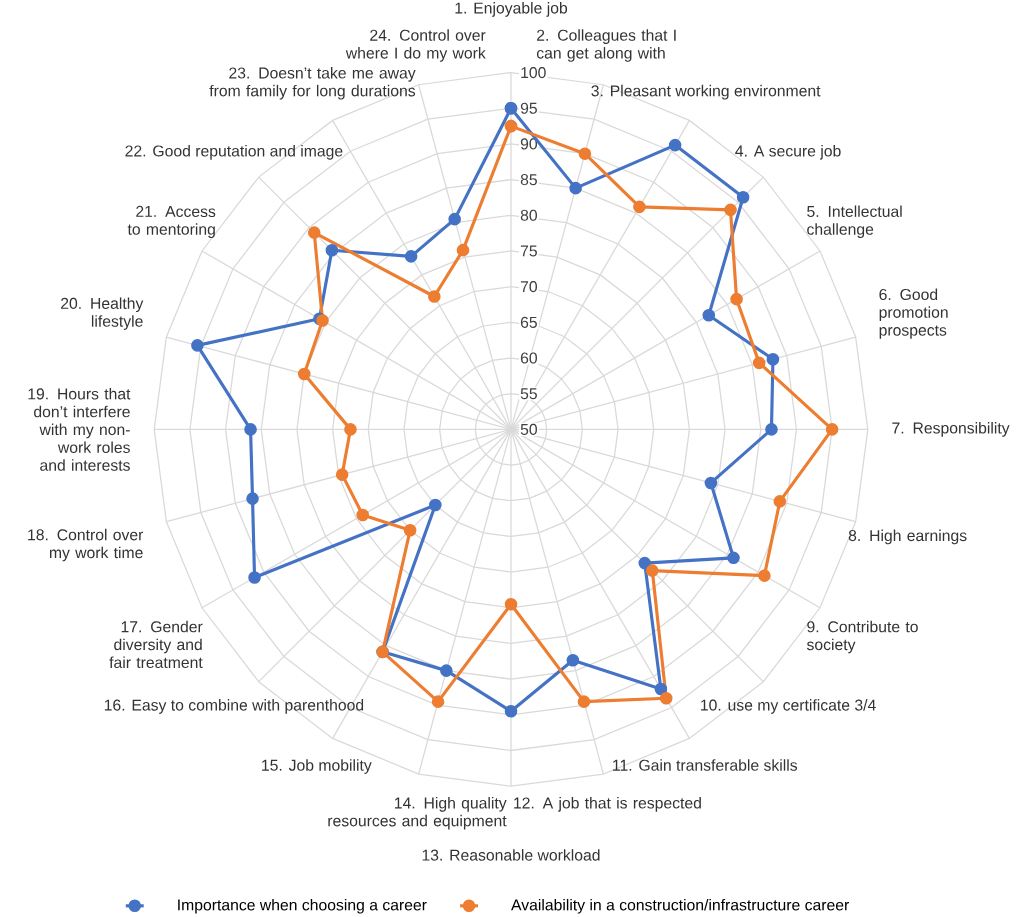 Image resolution: width=1022 pixels, height=917 pixels. Describe the element at coordinates (680, 906) in the screenshot. I see `legend-label: Availability in a construction/infrastructure career` at that location.